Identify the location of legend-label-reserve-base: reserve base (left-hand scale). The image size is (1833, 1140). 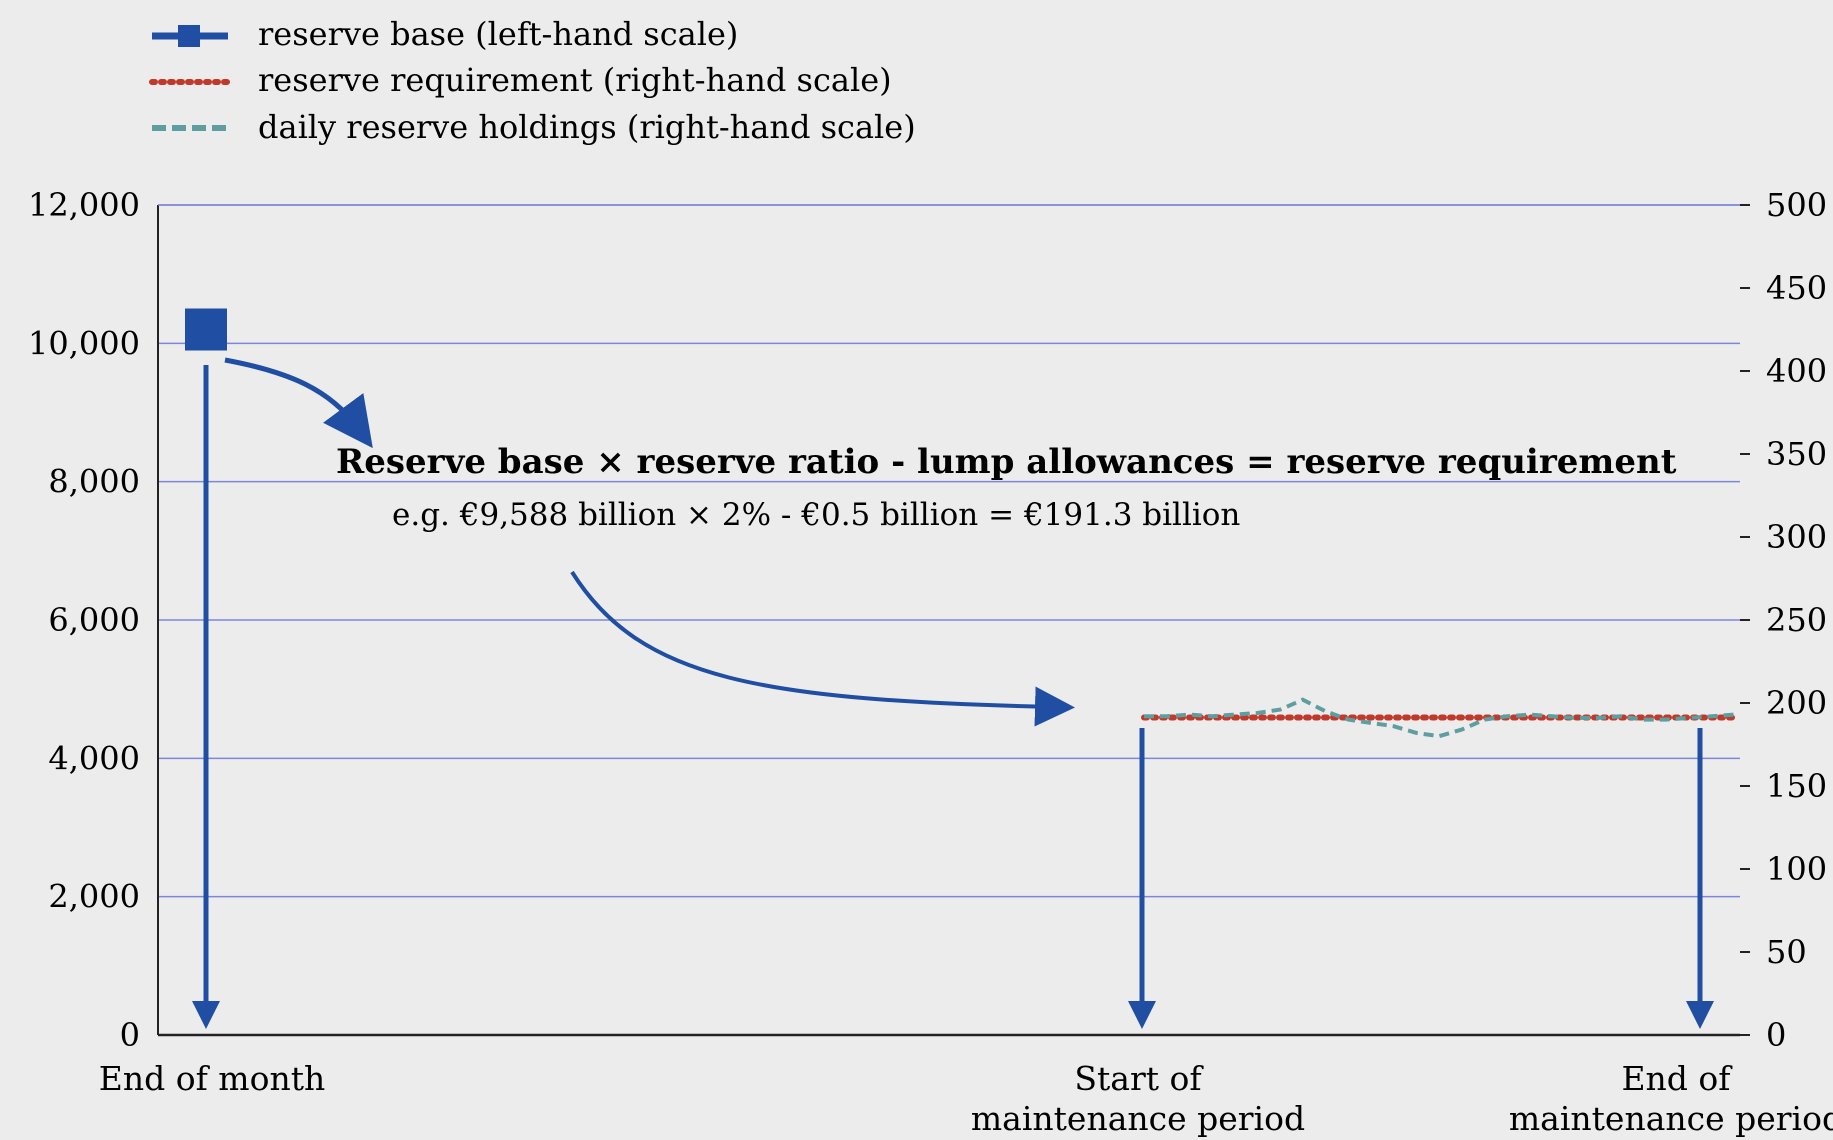
(498, 34).